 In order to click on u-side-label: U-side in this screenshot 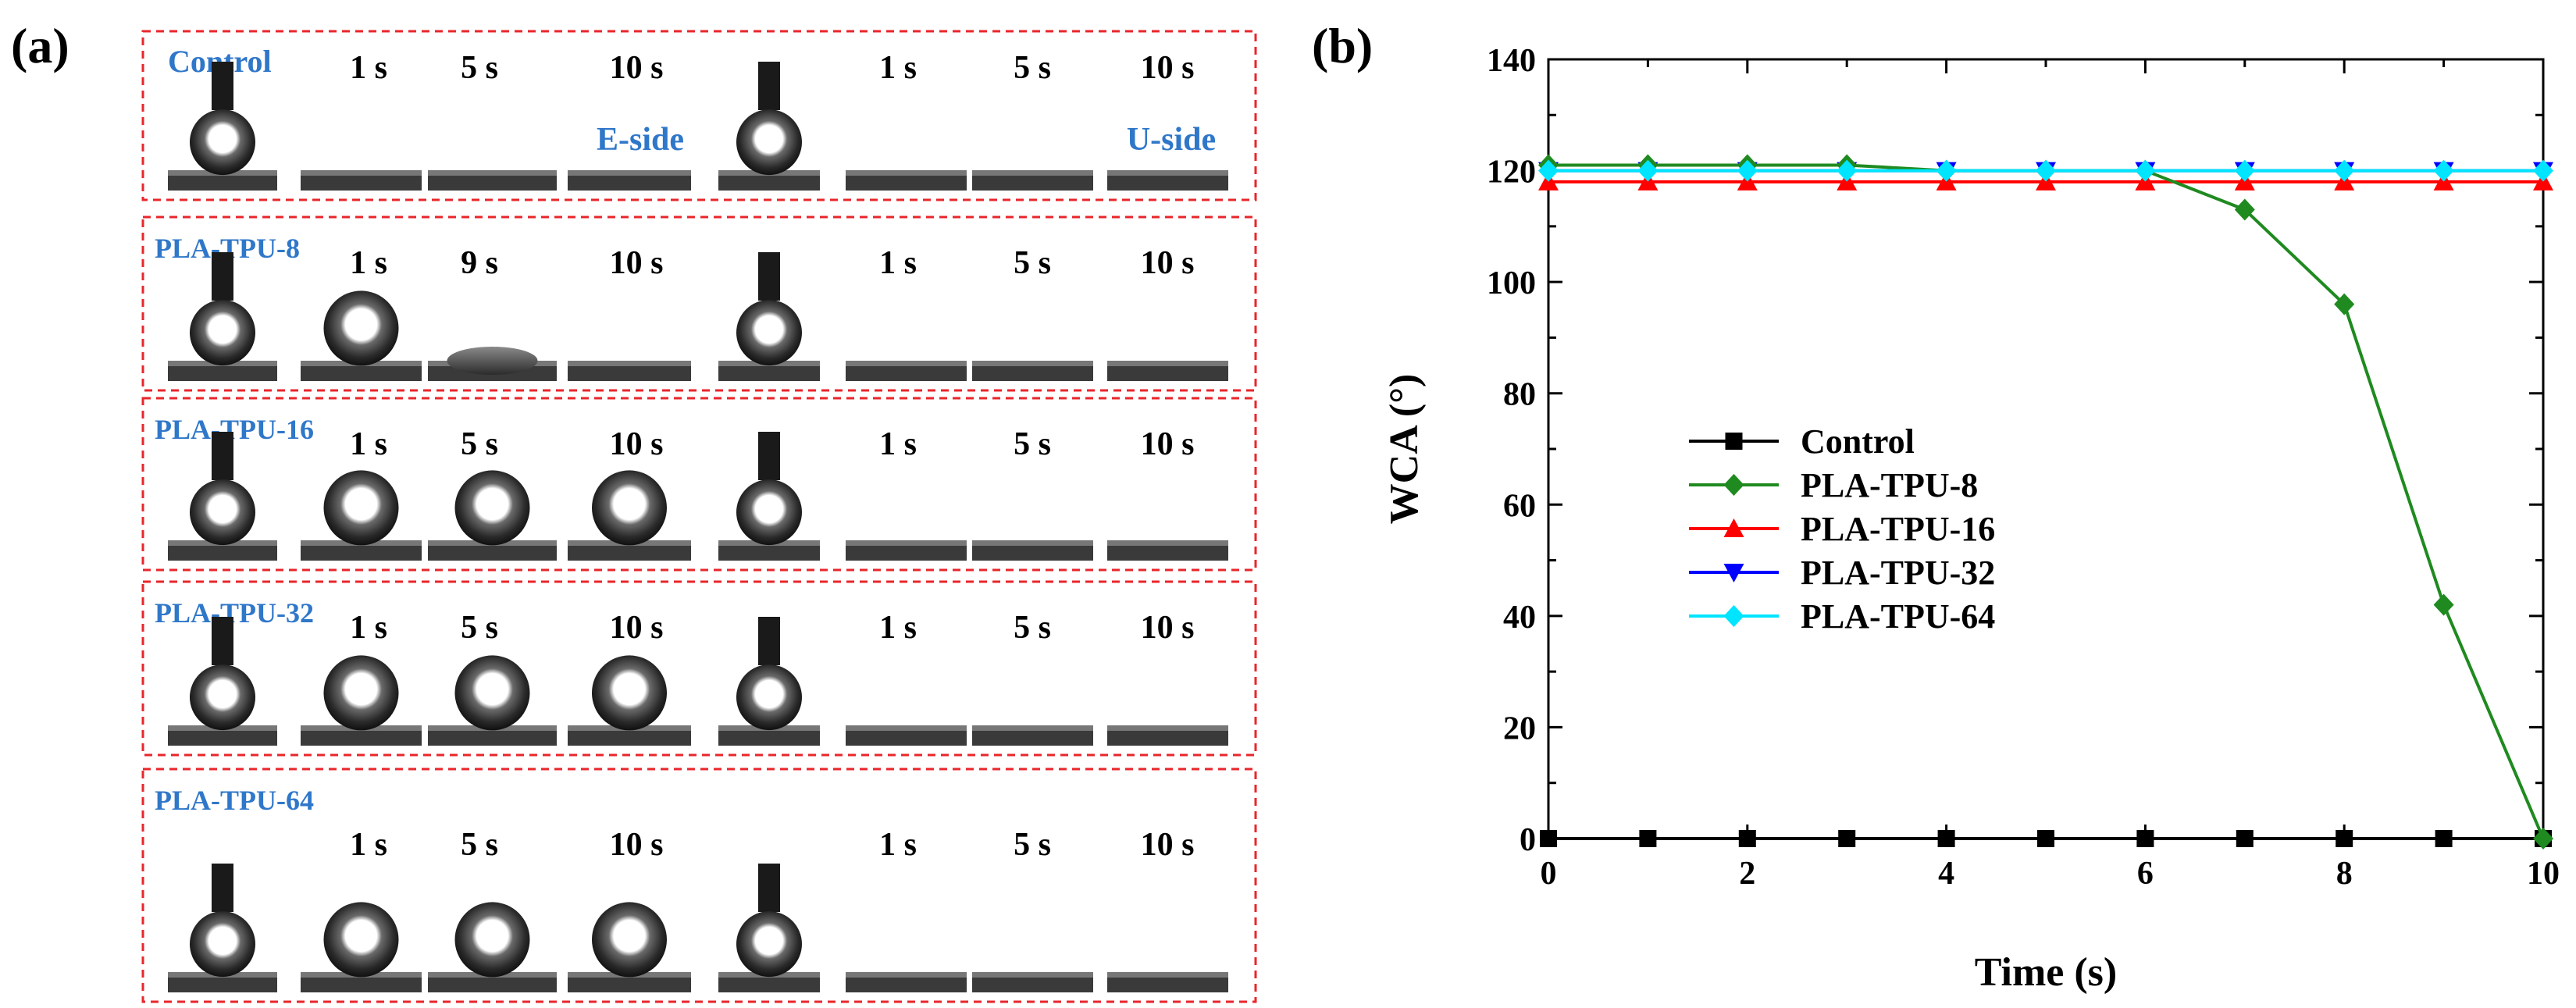, I will do `click(1171, 140)`.